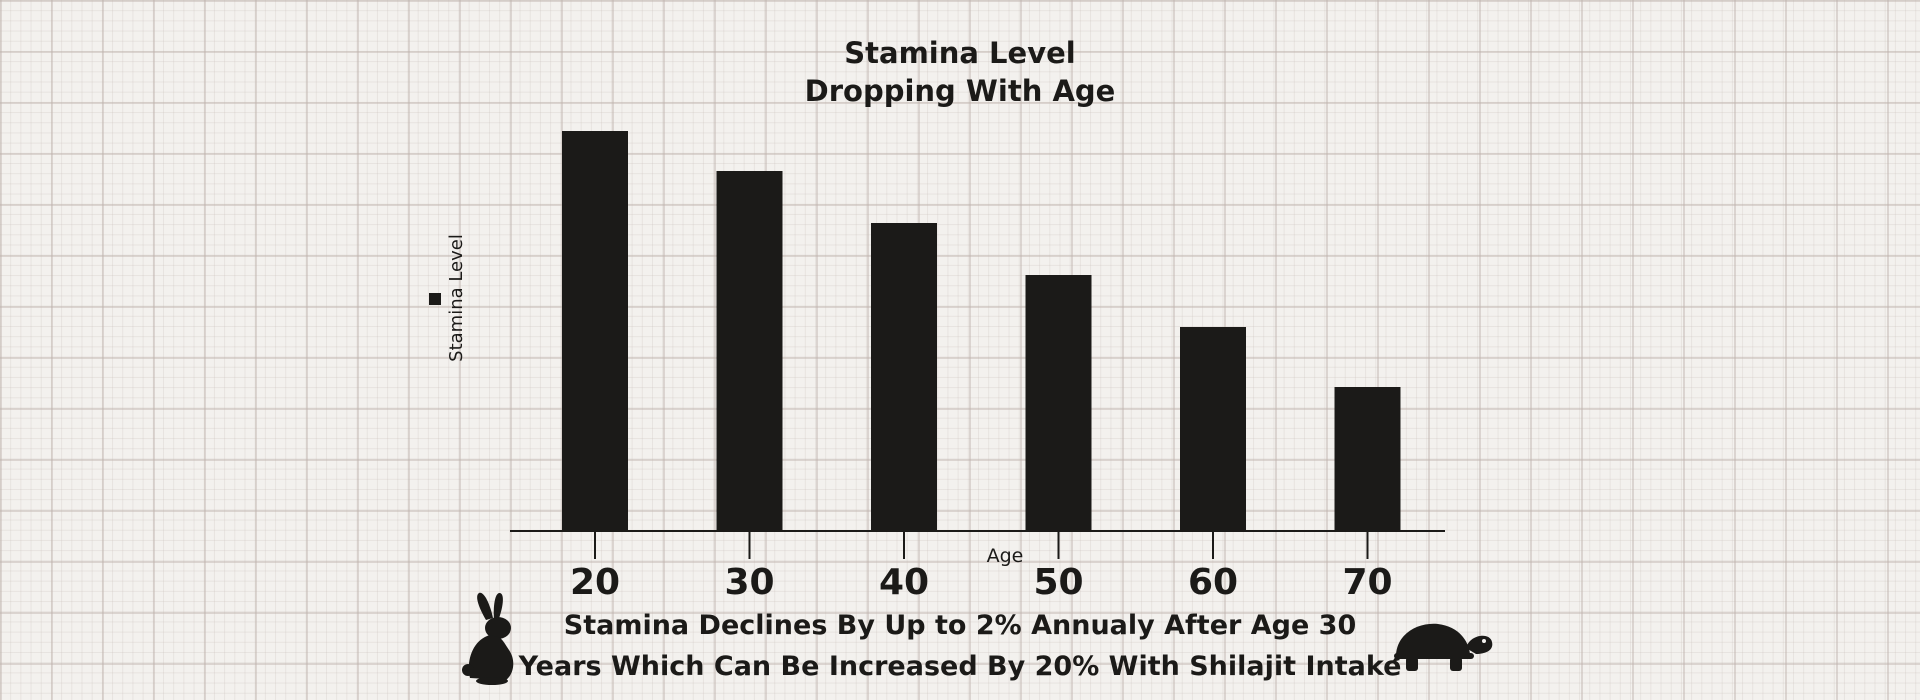 This screenshot has width=1920, height=700. What do you see at coordinates (488, 638) in the screenshot?
I see `rabbit-icon` at bounding box center [488, 638].